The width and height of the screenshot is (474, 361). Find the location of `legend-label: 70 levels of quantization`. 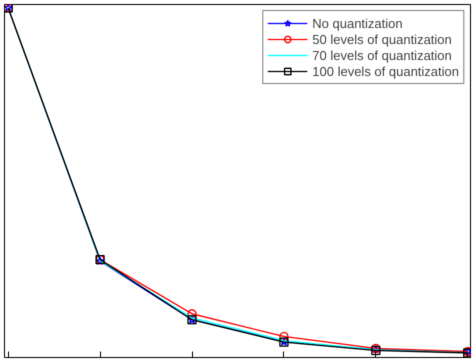

legend-label: 70 levels of quantization is located at coordinates (382, 55).